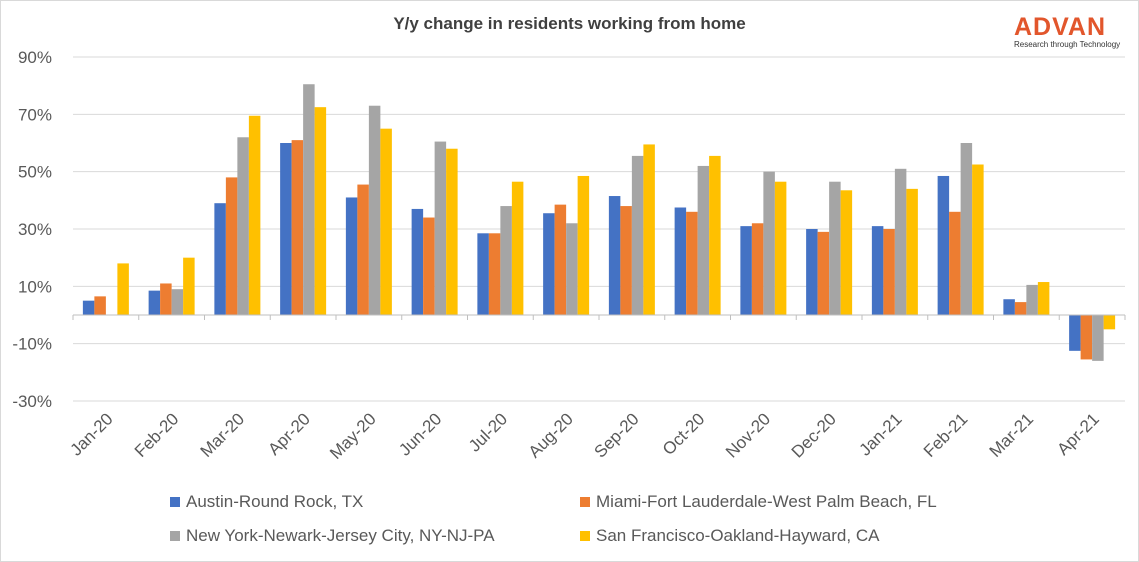 Image resolution: width=1139 pixels, height=562 pixels. Describe the element at coordinates (616, 435) in the screenshot. I see `x-tick-label: Sep-20` at that location.